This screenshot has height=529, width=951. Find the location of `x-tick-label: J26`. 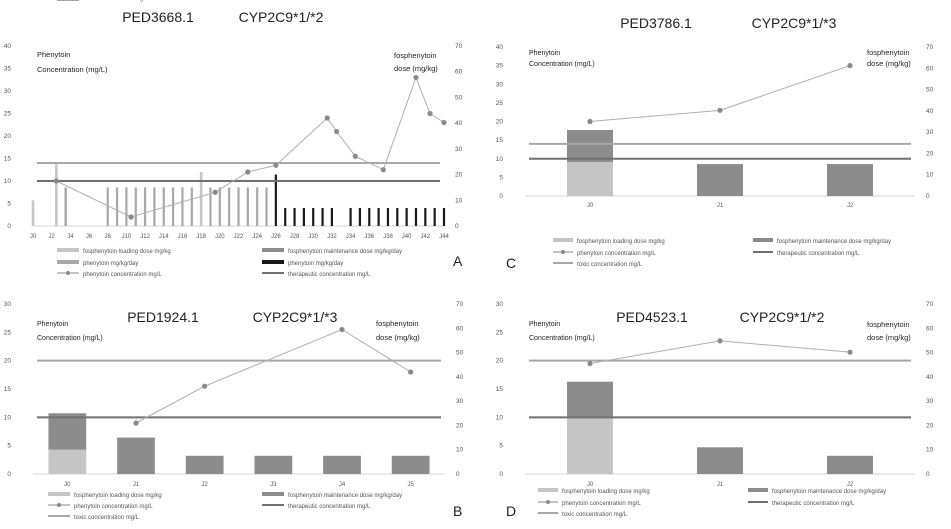

x-tick-label: J26 is located at coordinates (276, 237).